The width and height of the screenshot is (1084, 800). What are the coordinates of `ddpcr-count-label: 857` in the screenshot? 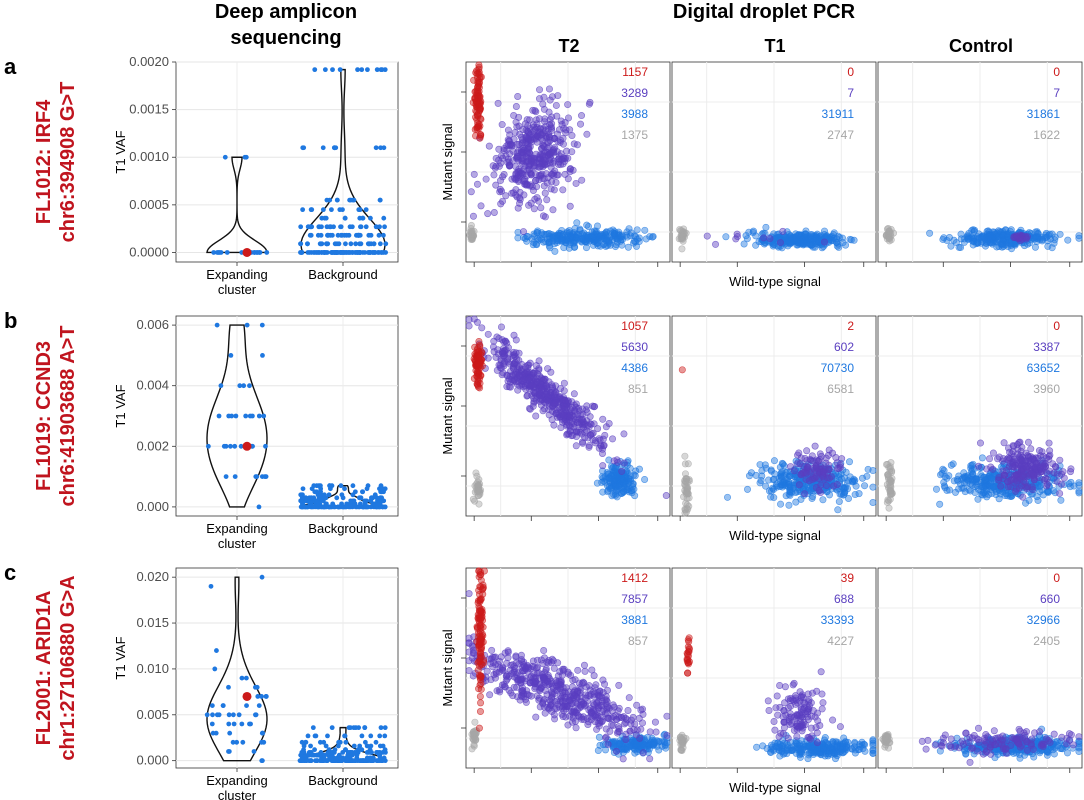 It's located at (638, 641).